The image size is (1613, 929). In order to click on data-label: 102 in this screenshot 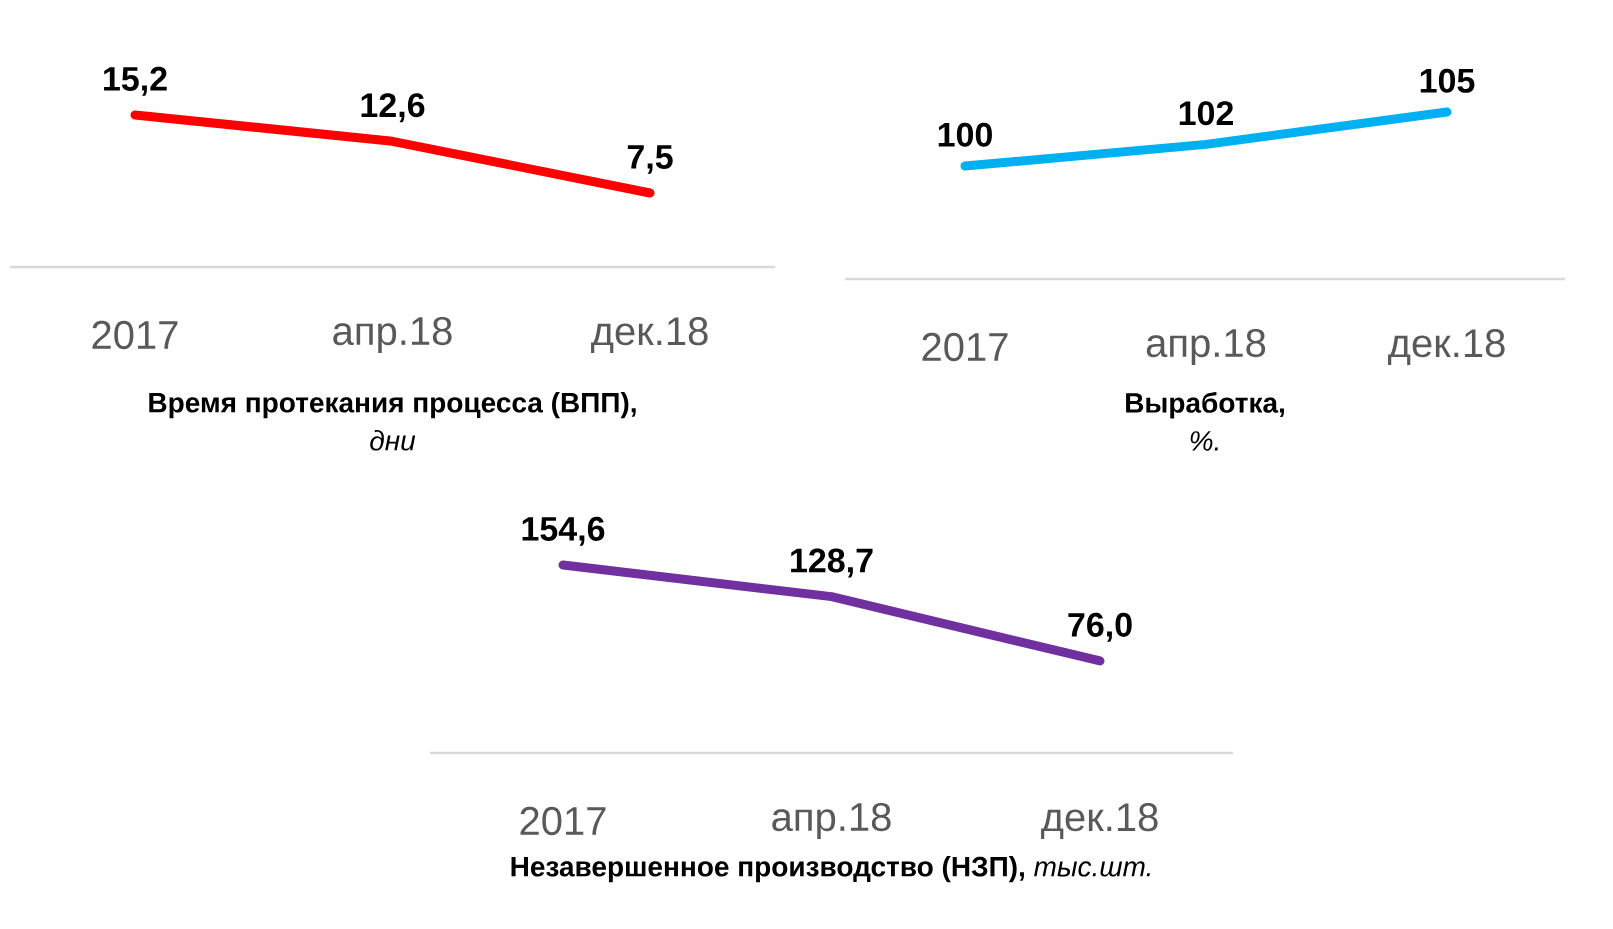, I will do `click(1206, 113)`.